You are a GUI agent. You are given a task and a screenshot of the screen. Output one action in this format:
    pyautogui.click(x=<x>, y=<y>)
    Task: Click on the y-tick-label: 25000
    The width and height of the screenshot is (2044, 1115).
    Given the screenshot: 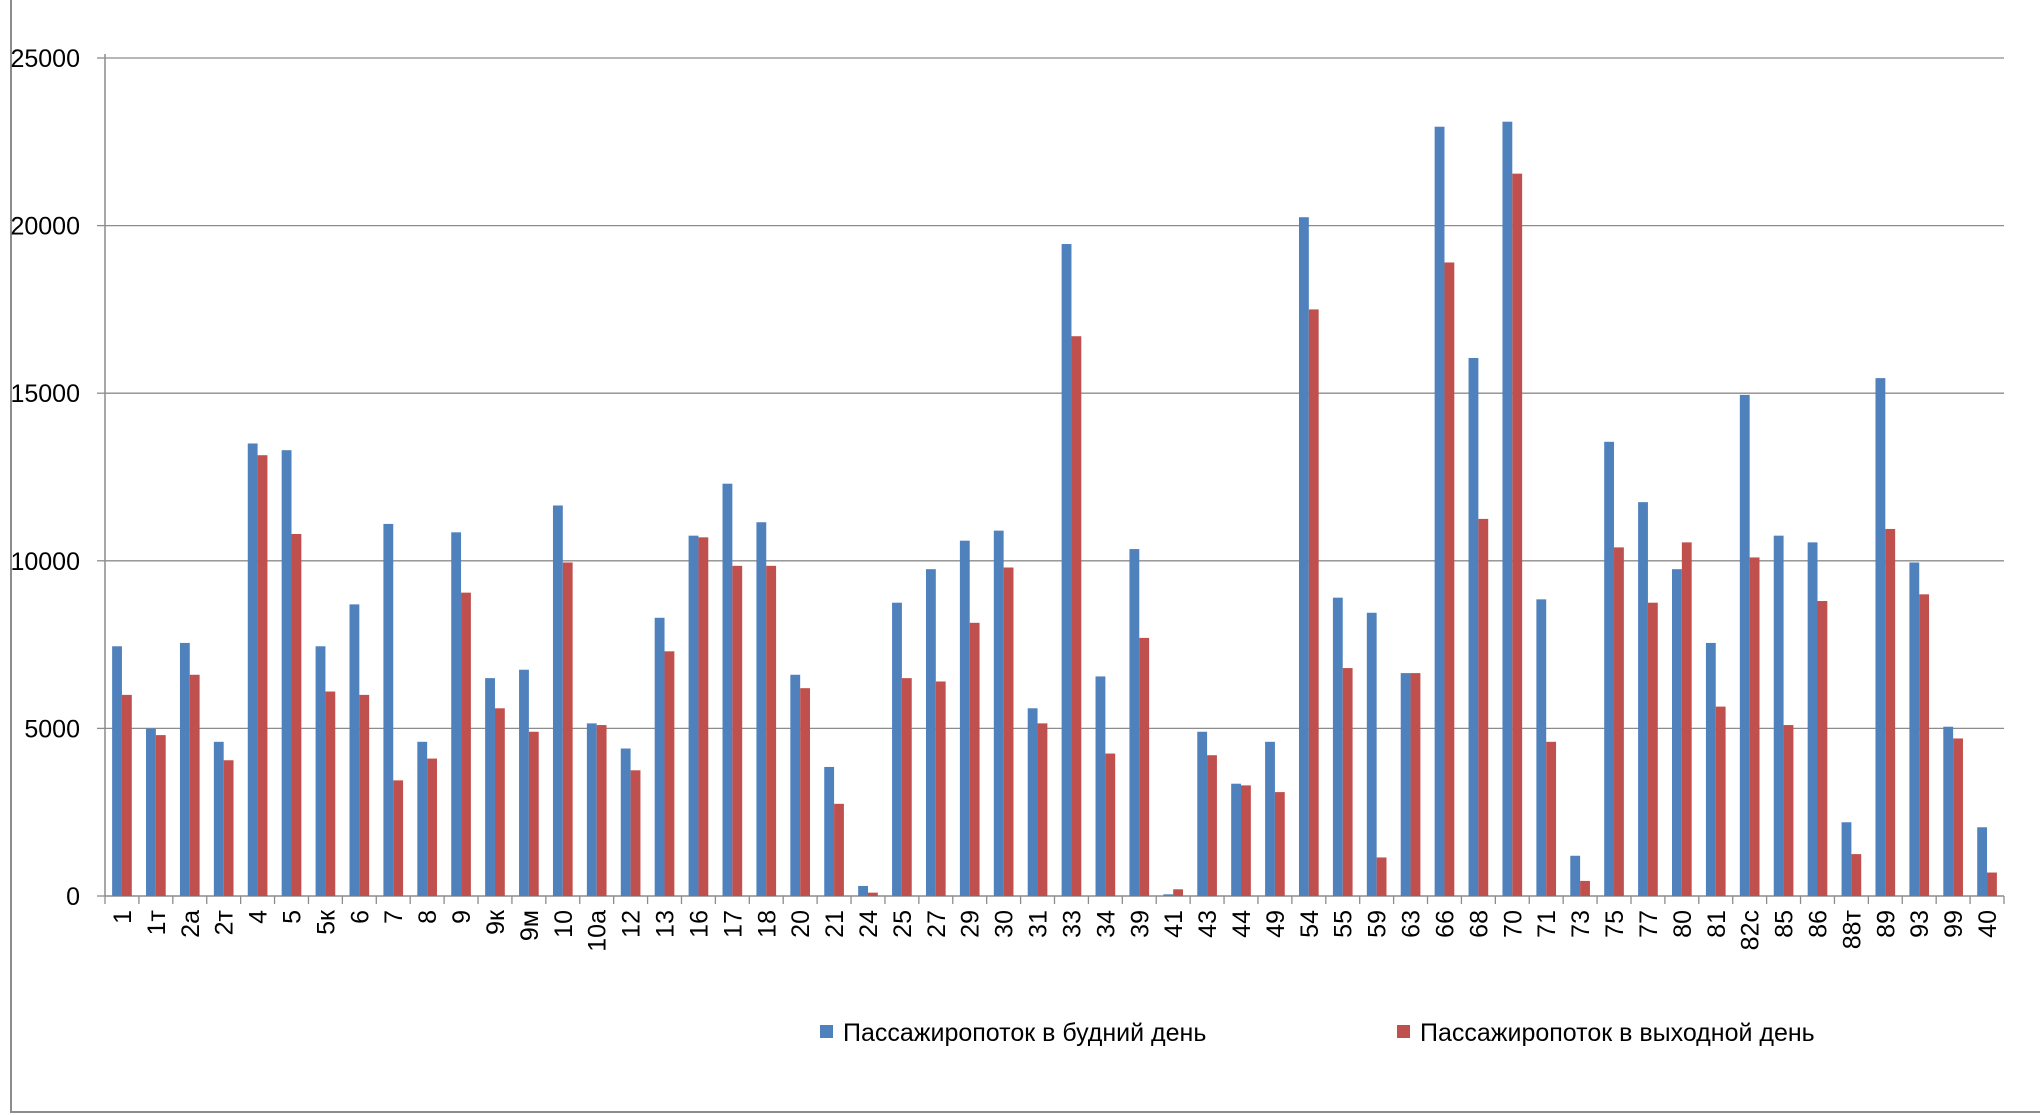 What is the action you would take?
    pyautogui.click(x=45, y=59)
    